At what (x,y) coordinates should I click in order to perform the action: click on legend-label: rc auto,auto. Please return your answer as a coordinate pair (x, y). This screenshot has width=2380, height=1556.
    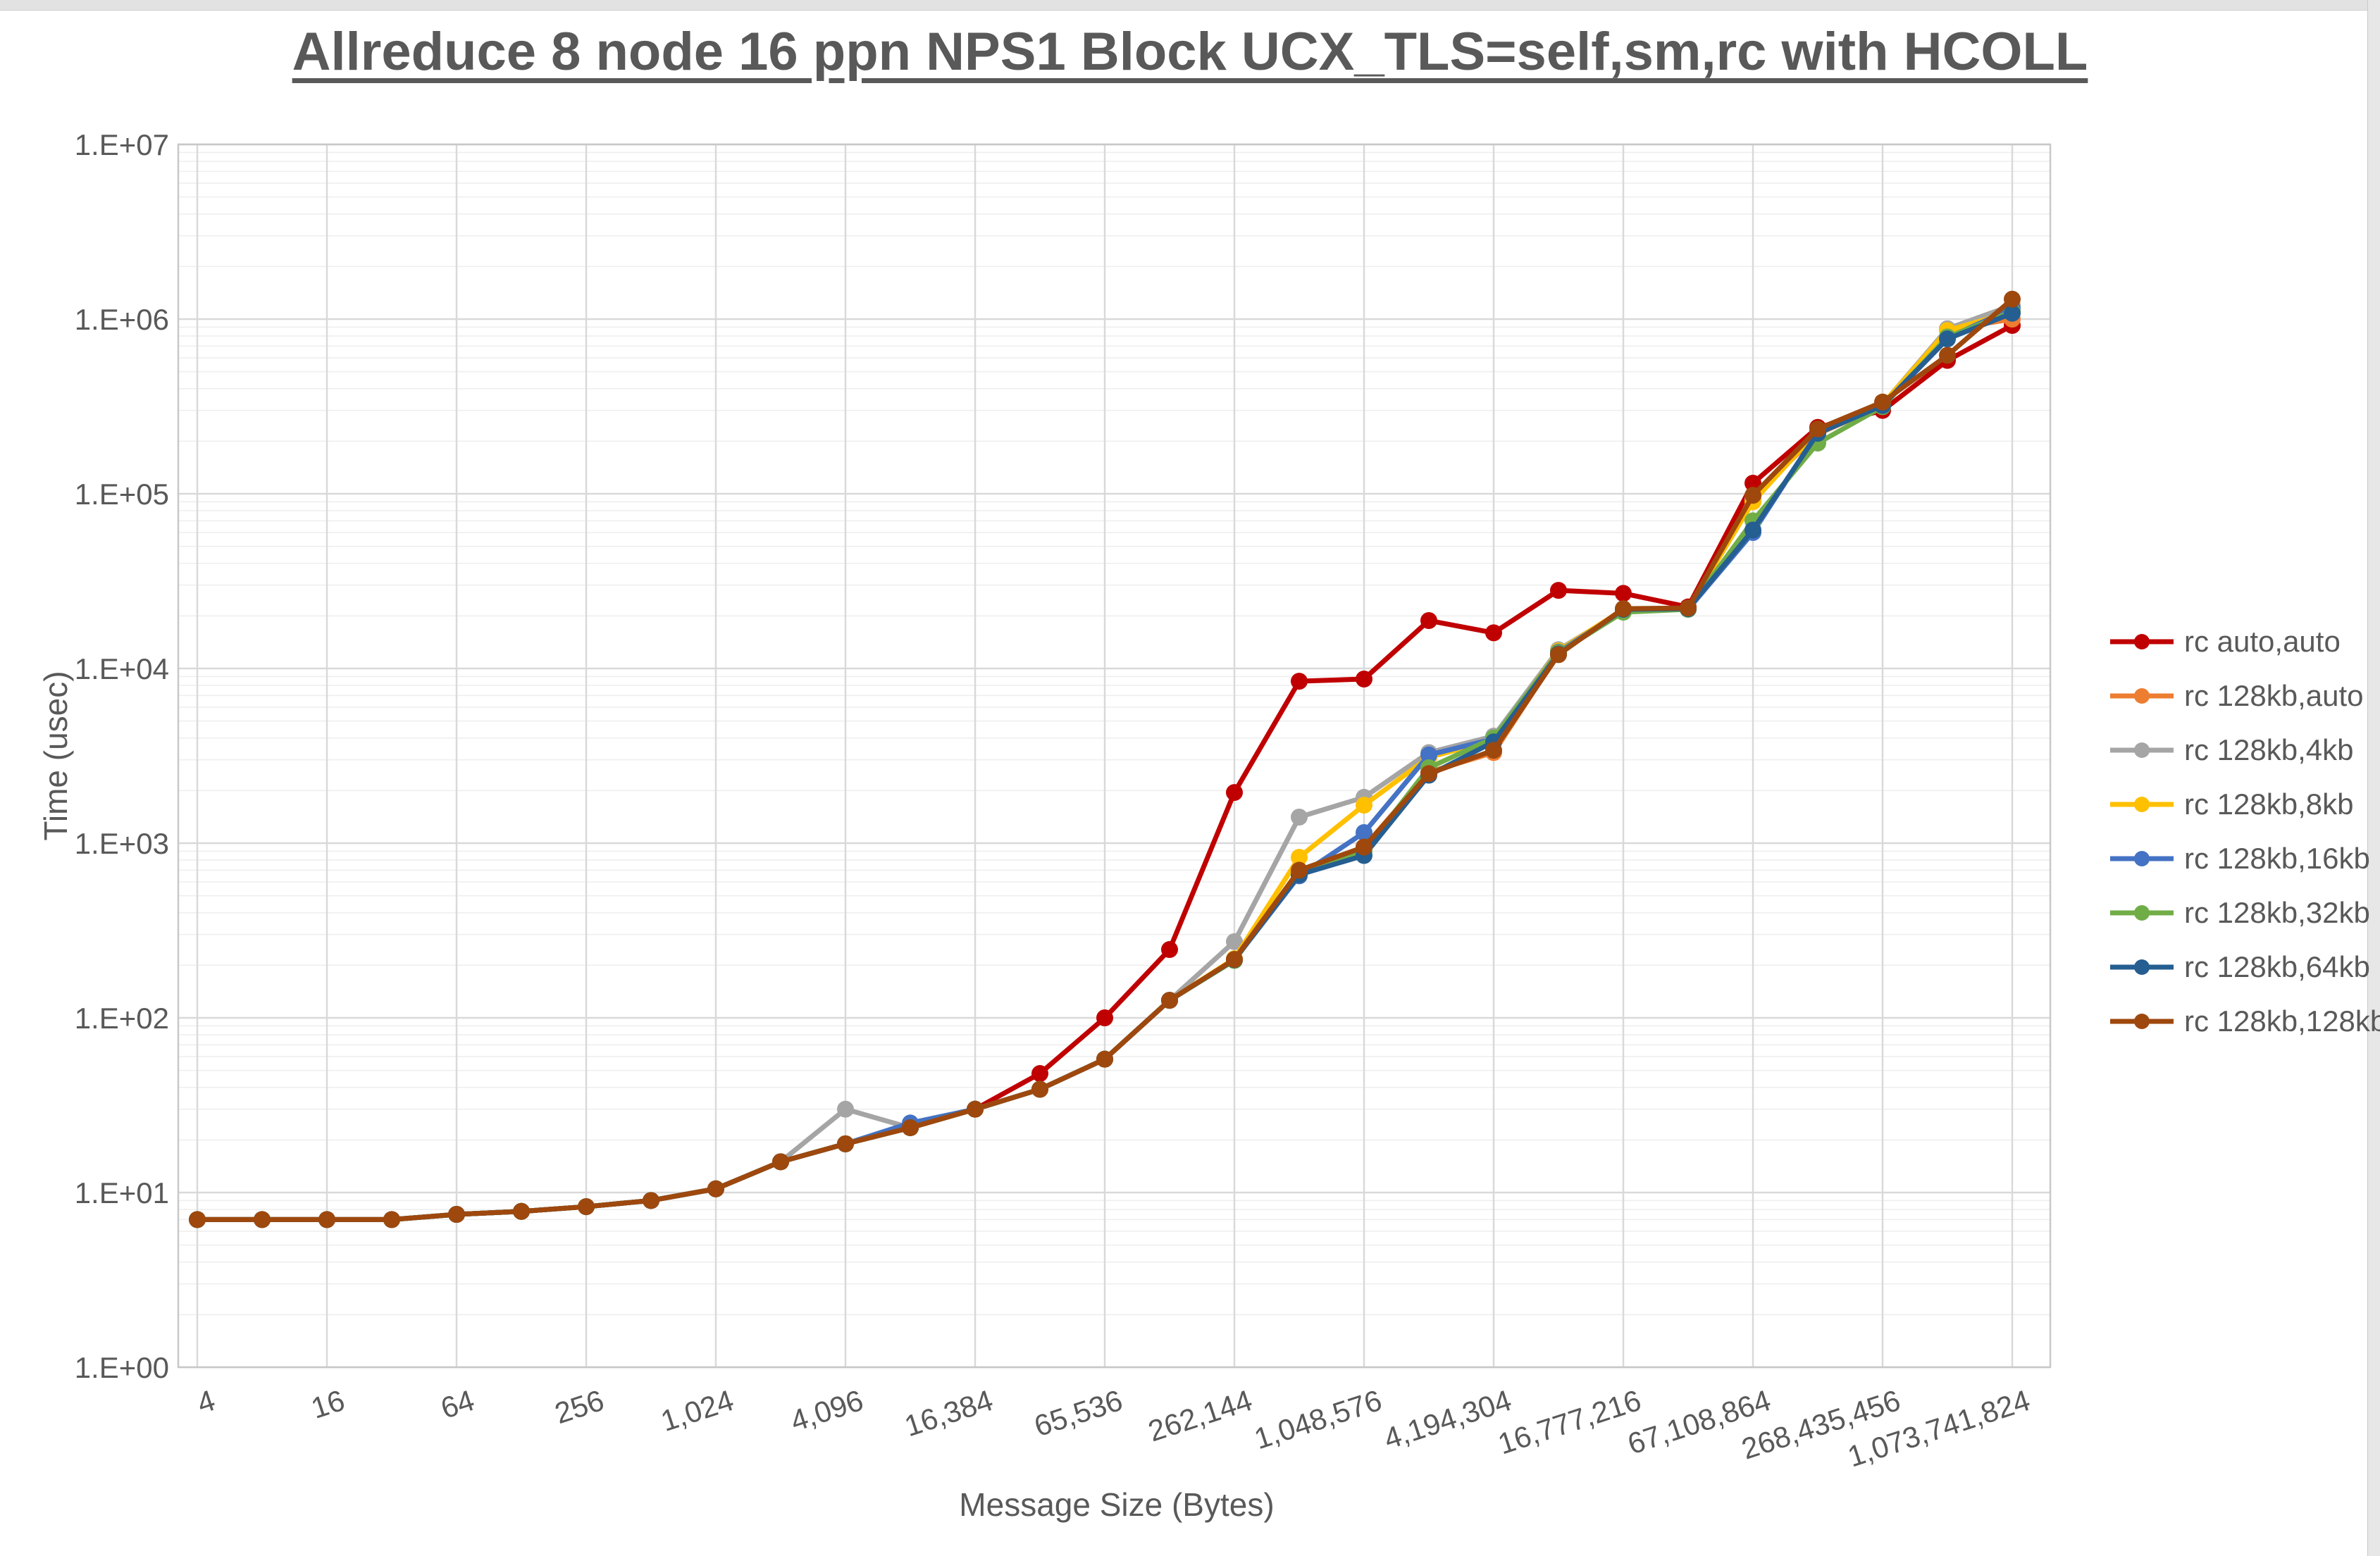
    Looking at the image, I should click on (2262, 641).